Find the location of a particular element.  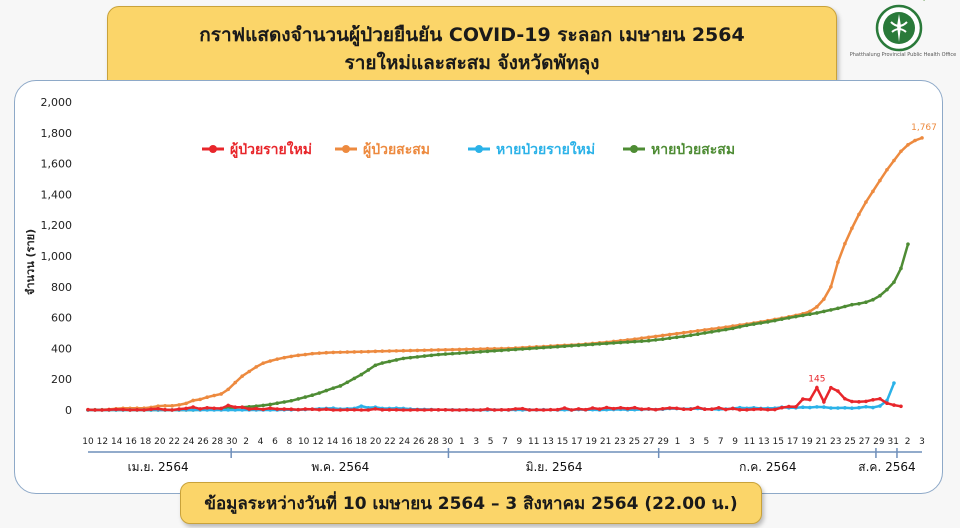

x-tick-label: 3 is located at coordinates (922, 442).